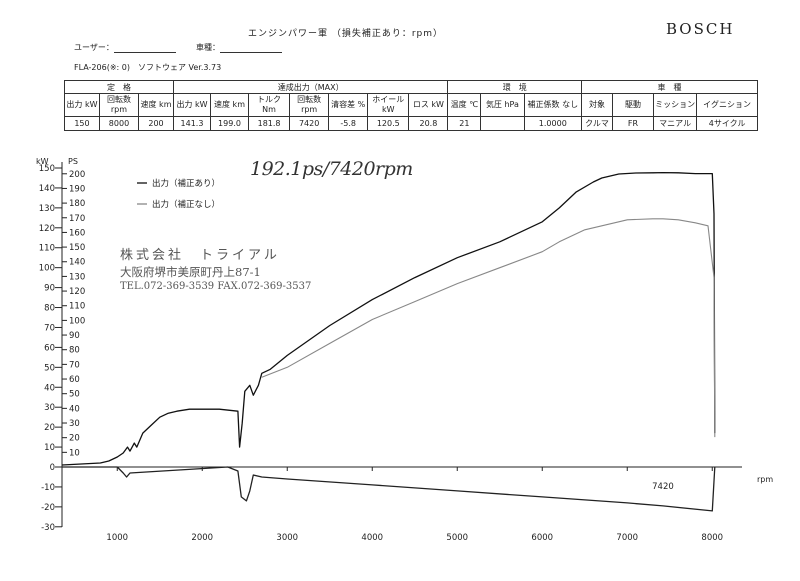 The image size is (800, 581). Describe the element at coordinates (52, 468) in the screenshot. I see `y-tick-label-kw: 0` at that location.